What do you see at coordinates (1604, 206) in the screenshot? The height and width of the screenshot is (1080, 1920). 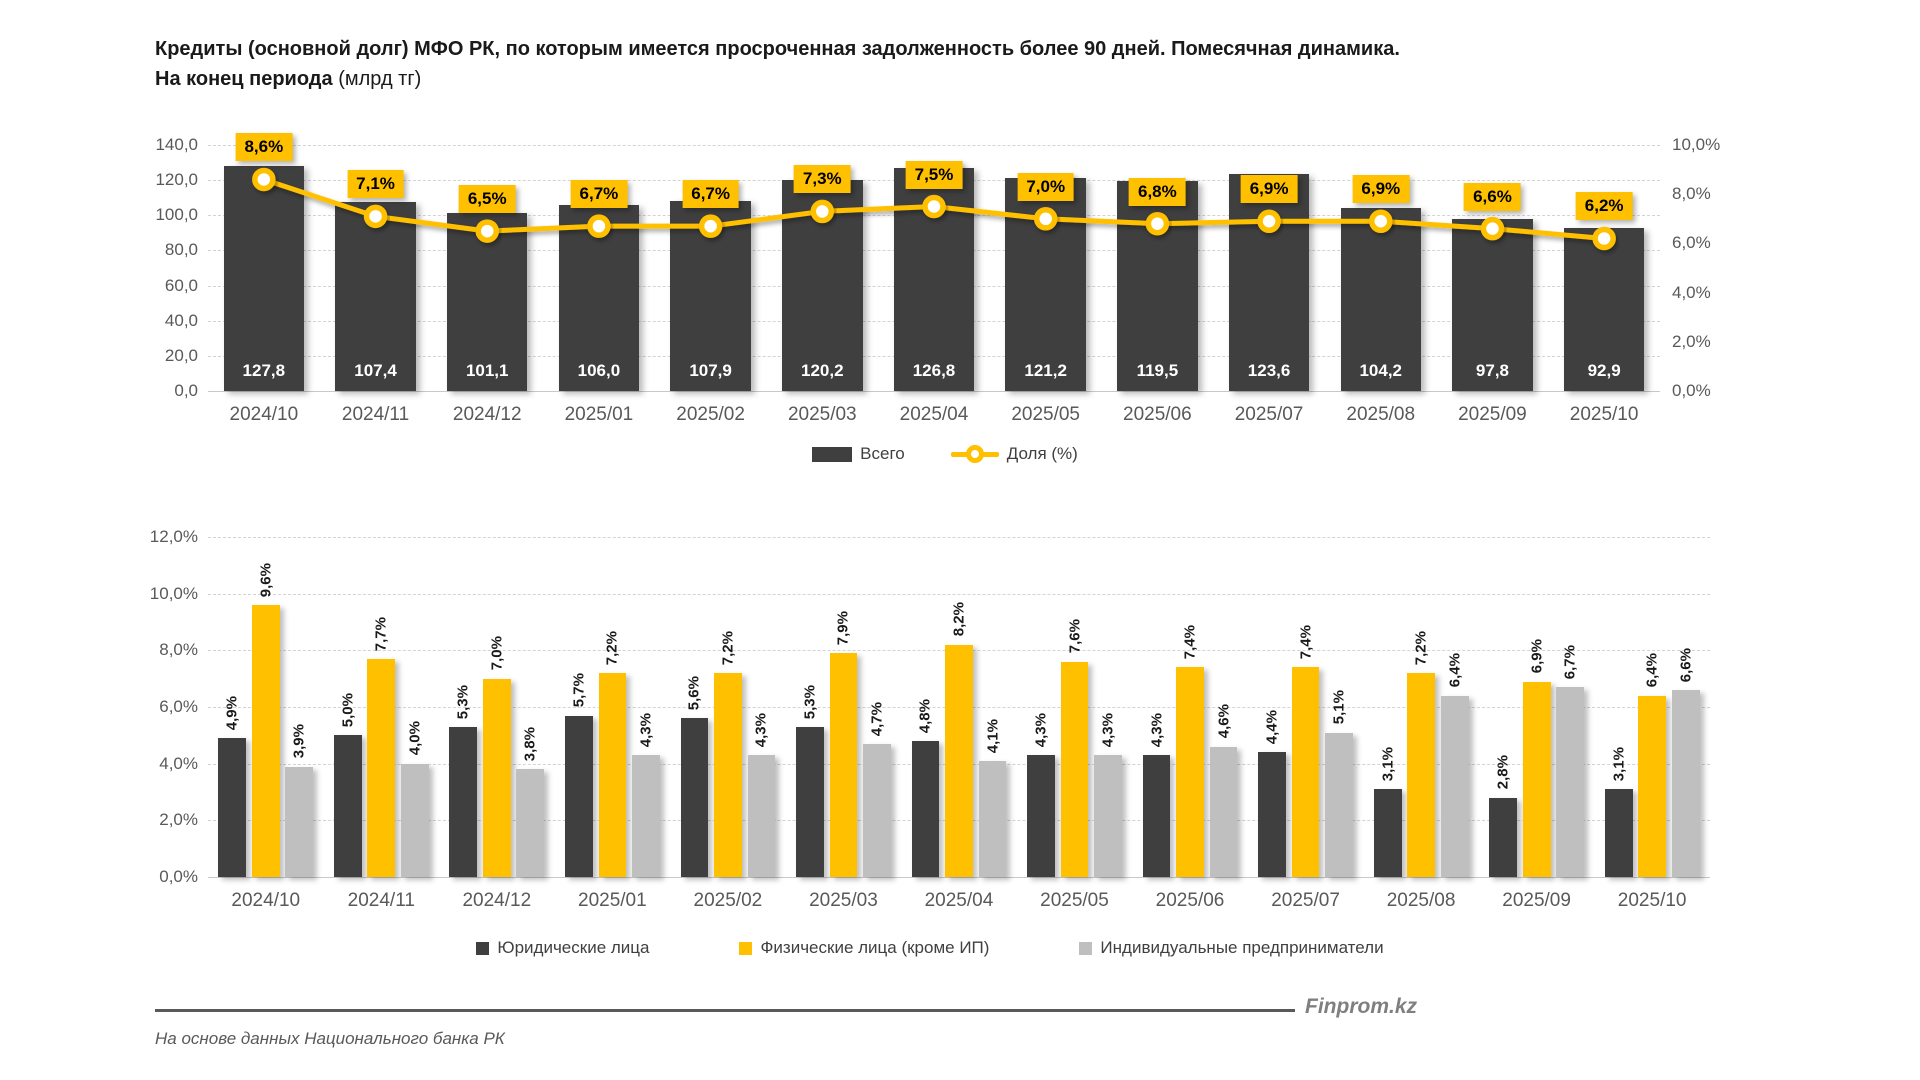 I see `share-value-label: 6,2%` at bounding box center [1604, 206].